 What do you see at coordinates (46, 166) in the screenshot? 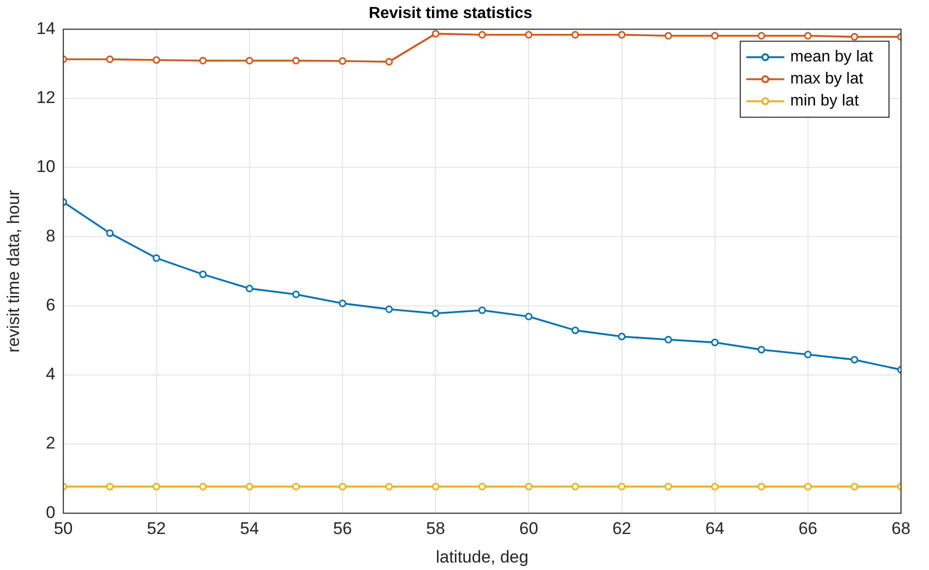
I see `y-tick-label: 10` at bounding box center [46, 166].